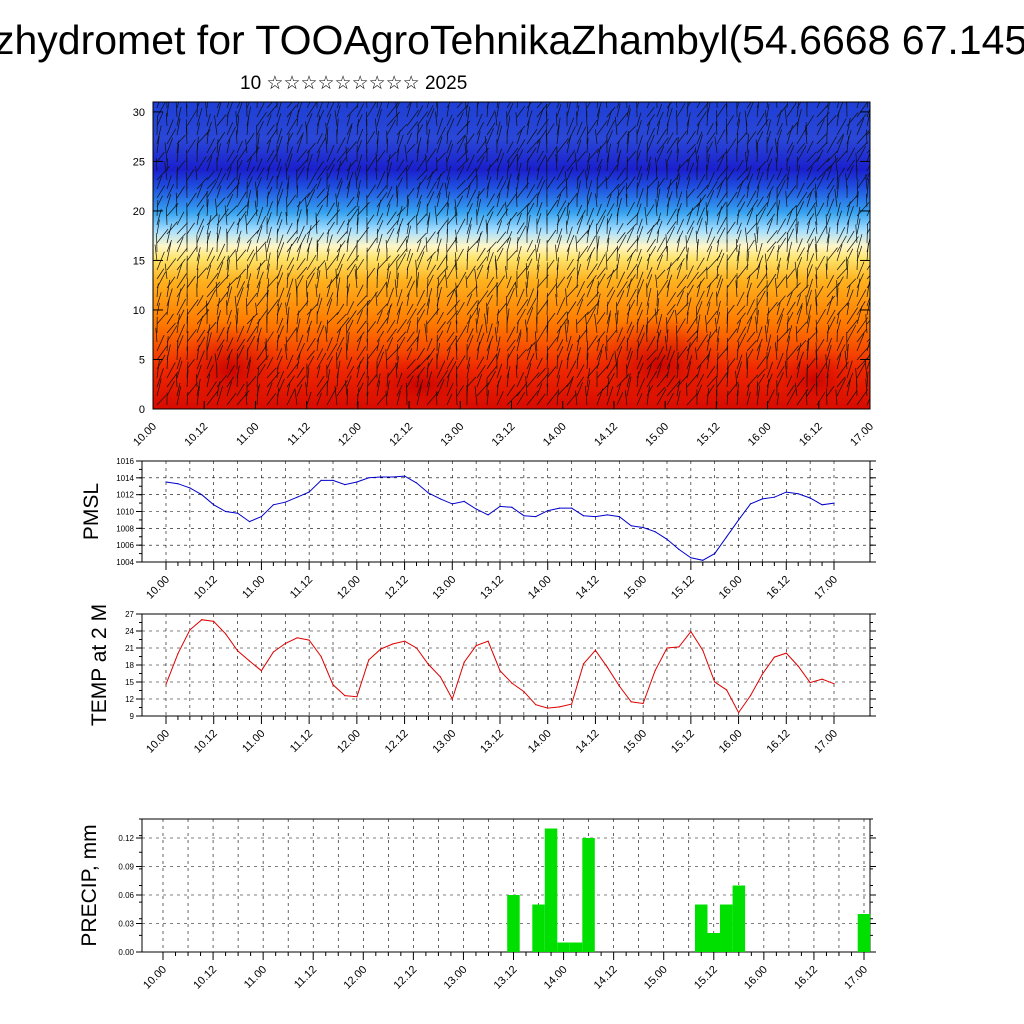 The width and height of the screenshot is (1024, 1024). I want to click on y-tick-label: 15, so click(129, 682).